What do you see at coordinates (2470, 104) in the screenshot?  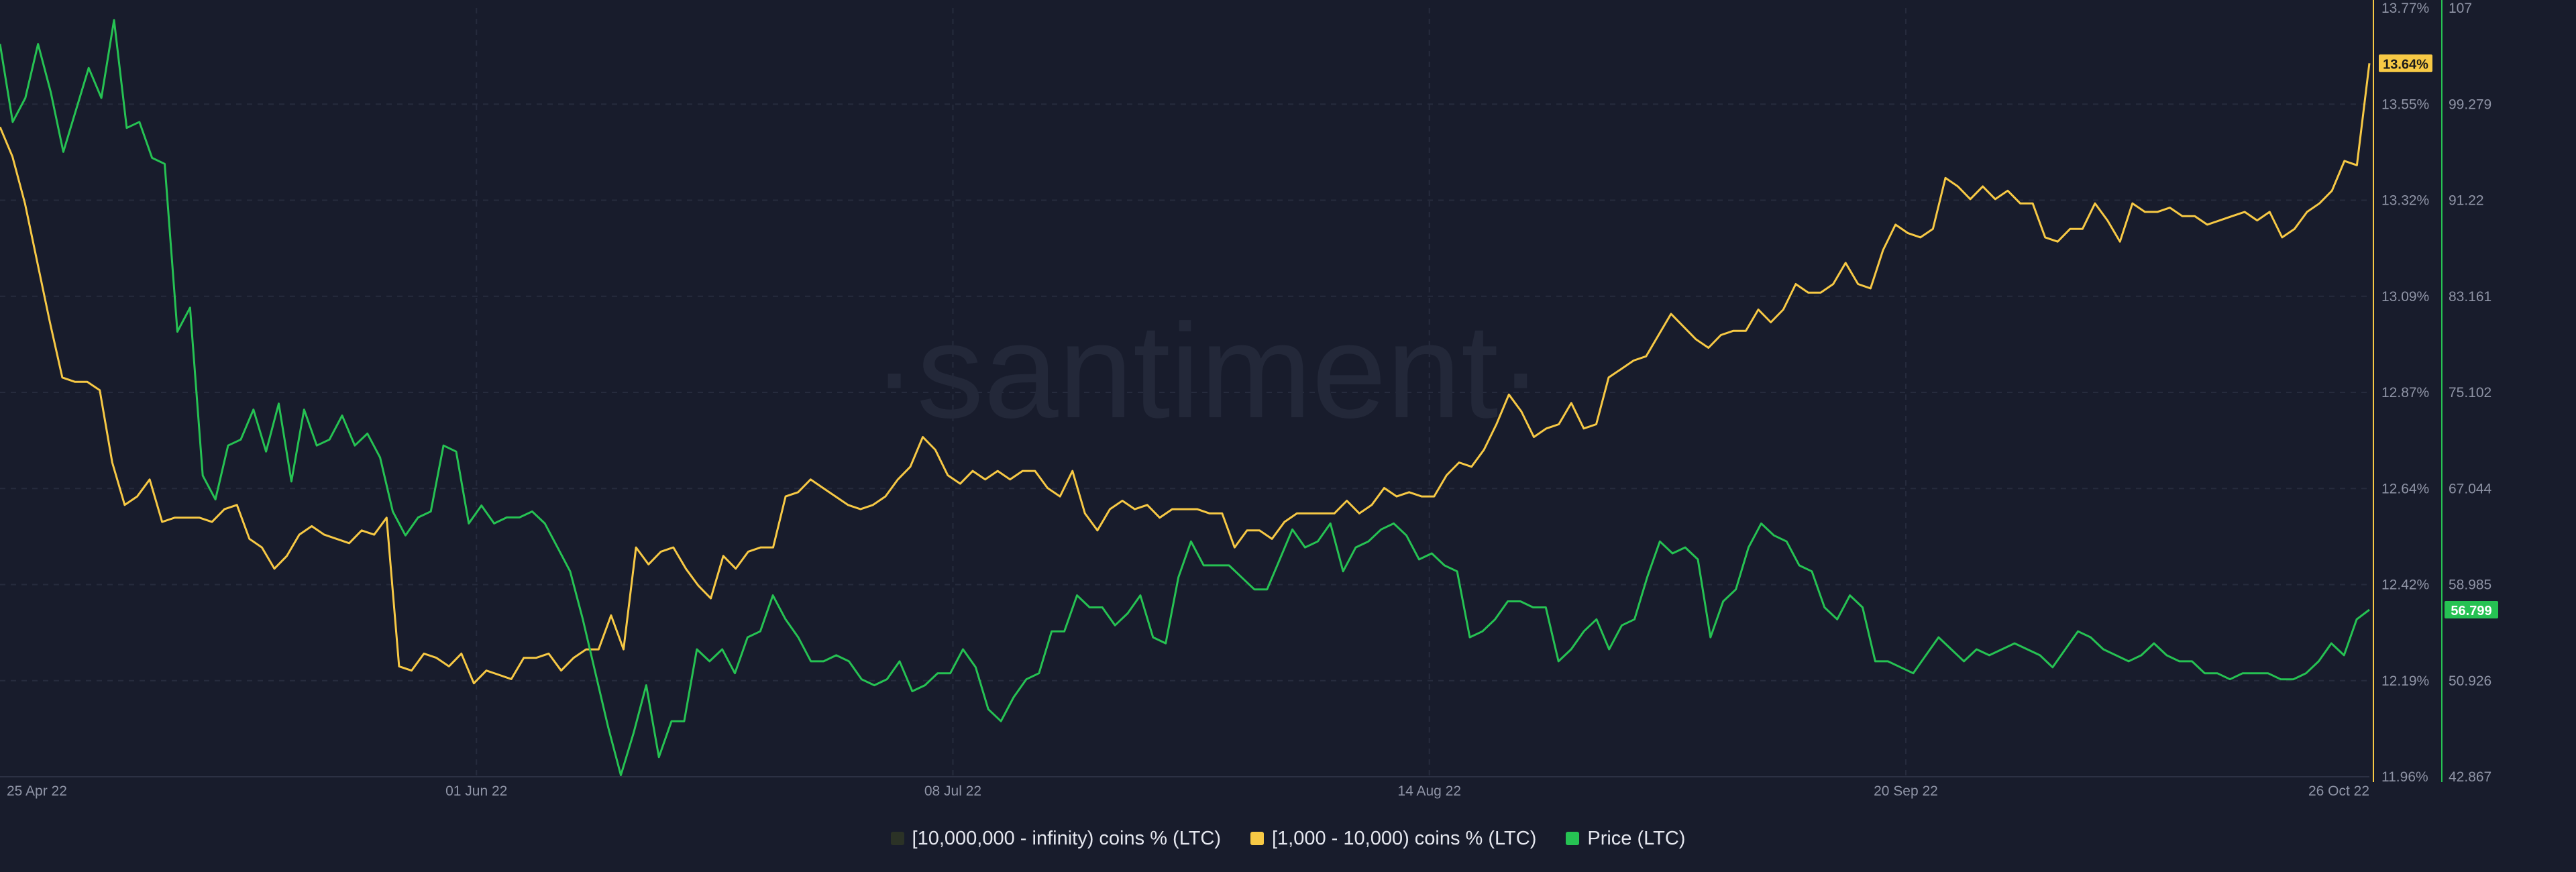 I see `right-y-tick-label: 99.279` at bounding box center [2470, 104].